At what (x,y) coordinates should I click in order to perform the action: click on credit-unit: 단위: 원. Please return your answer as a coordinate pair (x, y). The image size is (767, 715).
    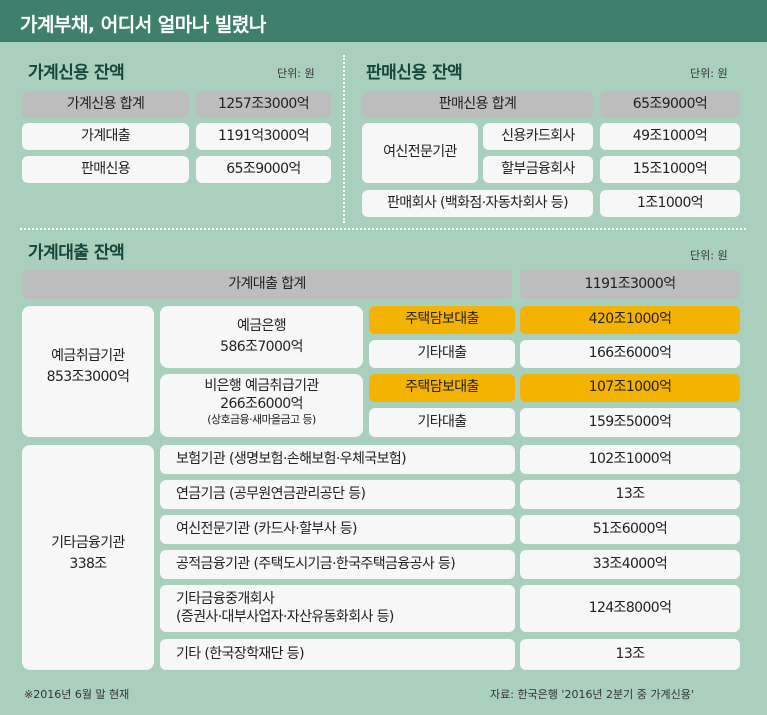
    Looking at the image, I should click on (296, 73).